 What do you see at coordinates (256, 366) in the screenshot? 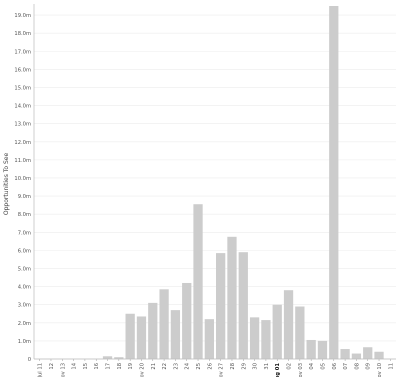
I see `x-tick-label: 30` at bounding box center [256, 366].